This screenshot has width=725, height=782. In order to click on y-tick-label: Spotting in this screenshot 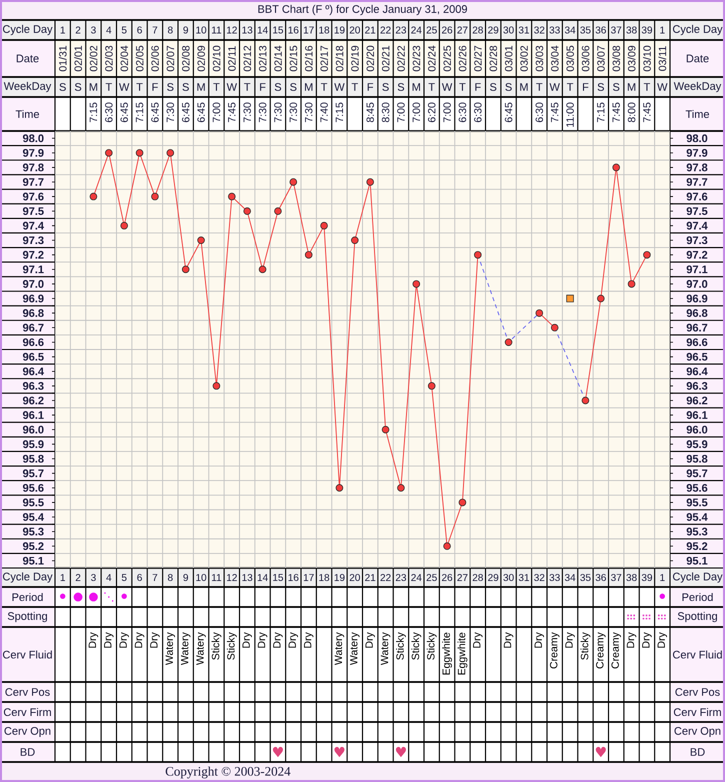, I will do `click(697, 617)`.